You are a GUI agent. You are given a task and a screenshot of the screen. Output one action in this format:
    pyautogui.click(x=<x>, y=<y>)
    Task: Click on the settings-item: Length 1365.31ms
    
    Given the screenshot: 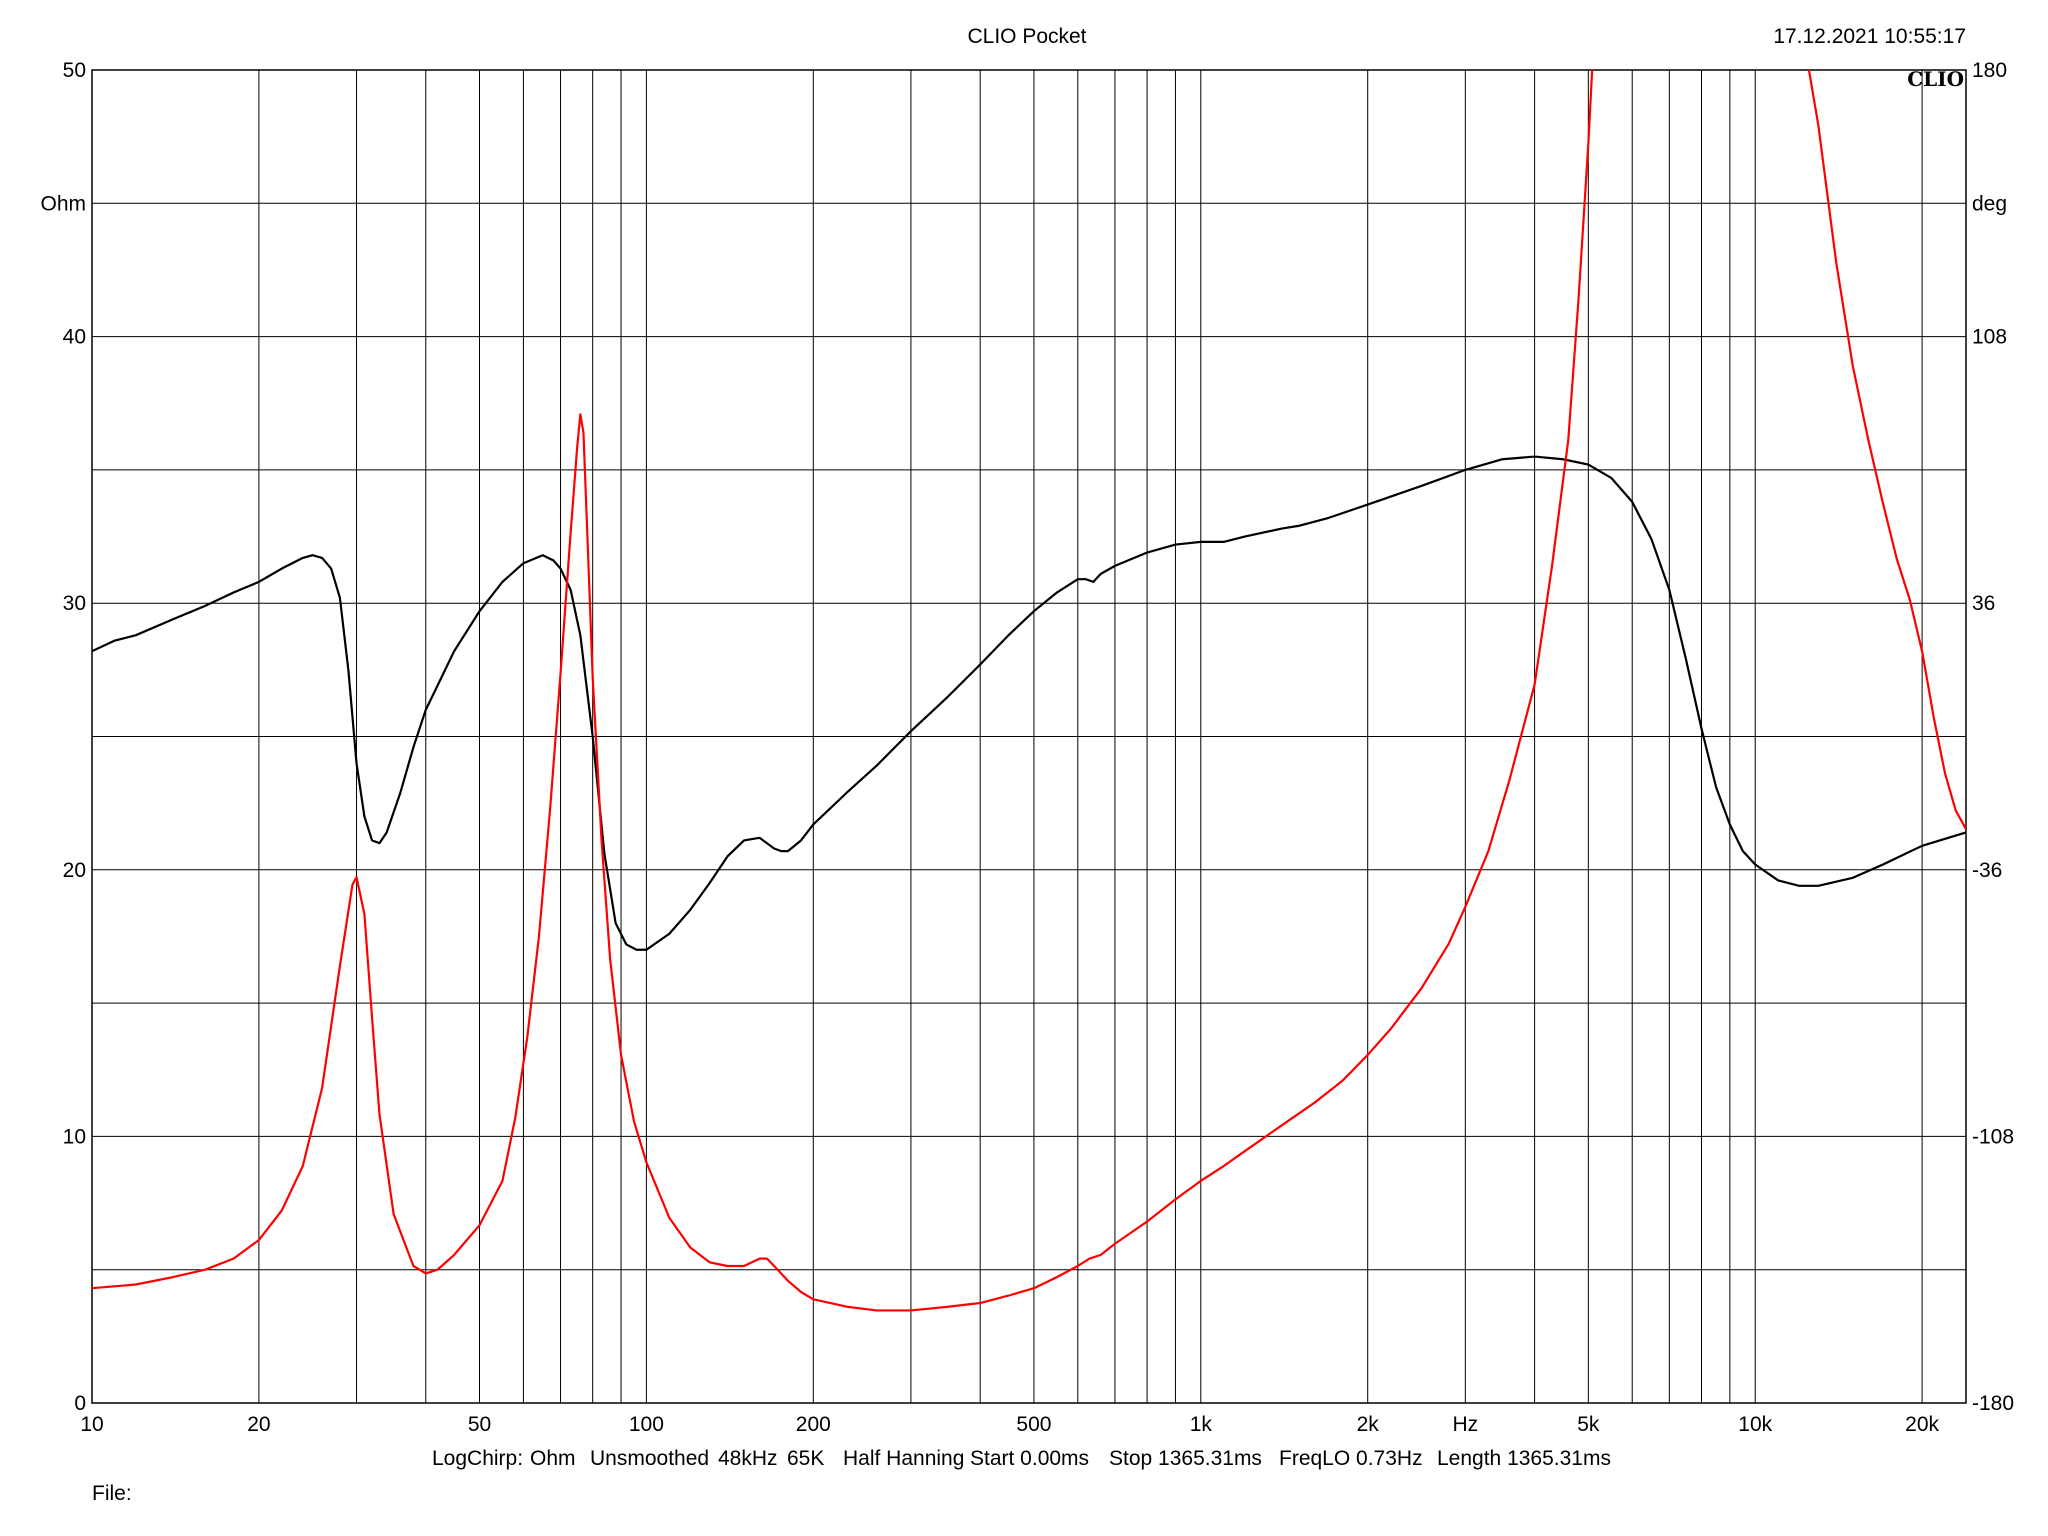 What is the action you would take?
    pyautogui.click(x=1524, y=1458)
    